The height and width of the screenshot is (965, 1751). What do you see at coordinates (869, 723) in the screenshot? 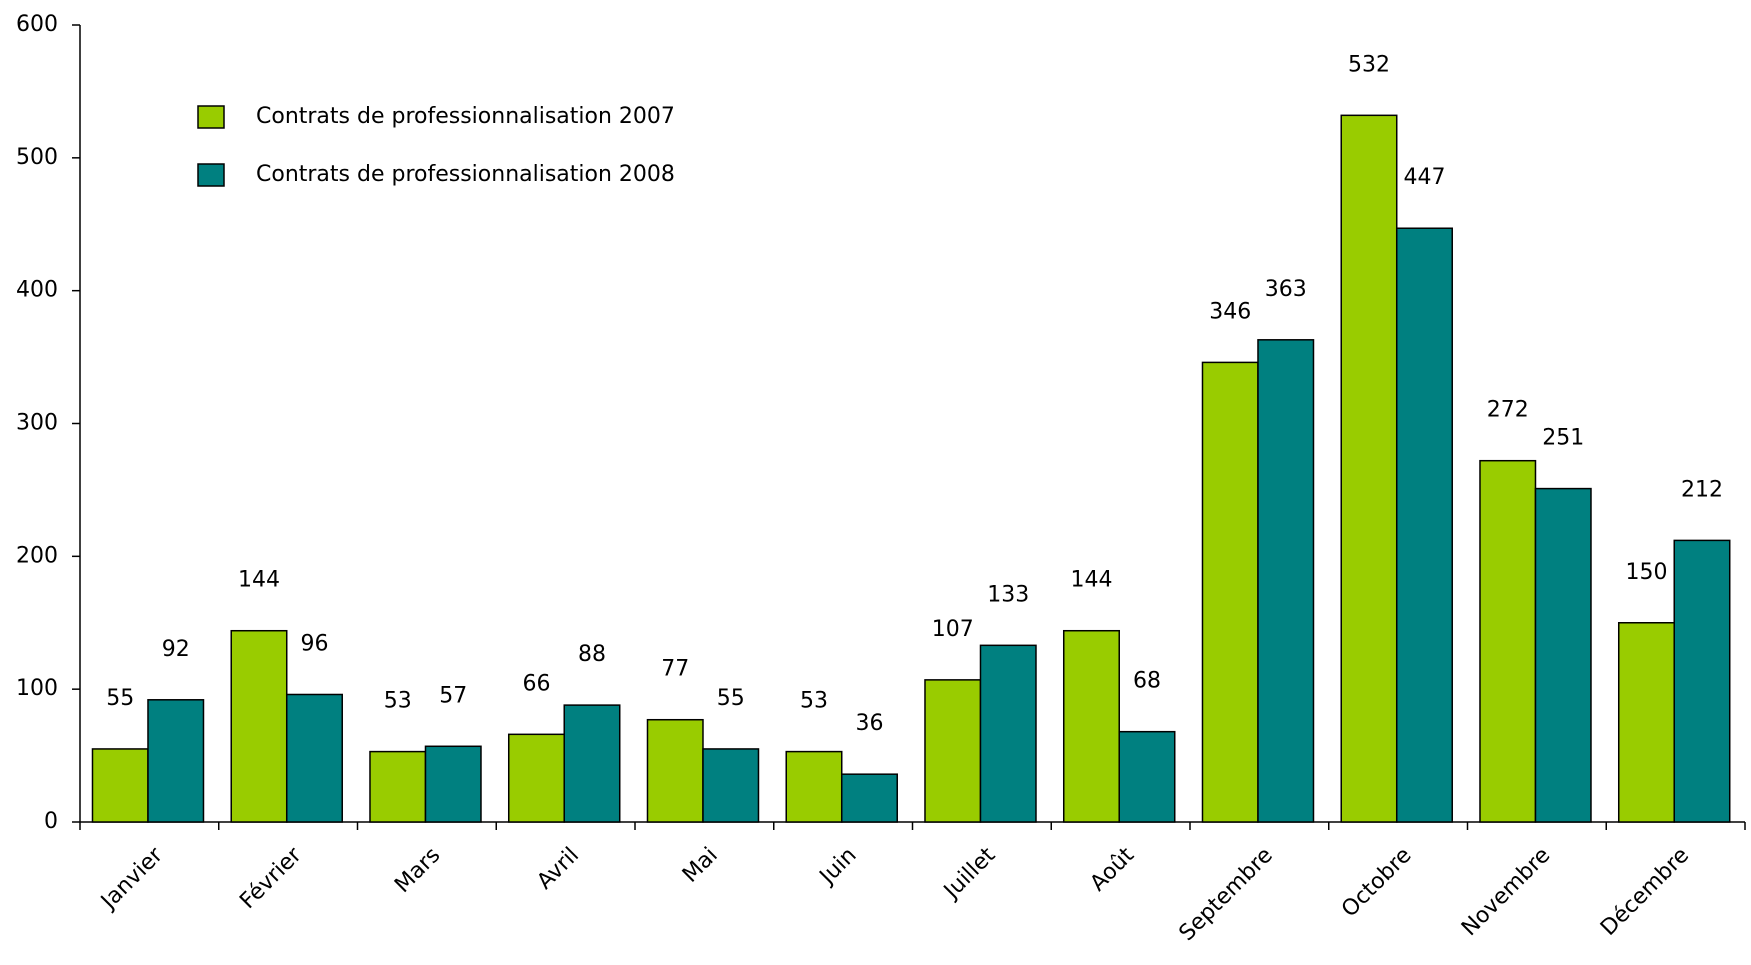
I see `data-label: 36` at bounding box center [869, 723].